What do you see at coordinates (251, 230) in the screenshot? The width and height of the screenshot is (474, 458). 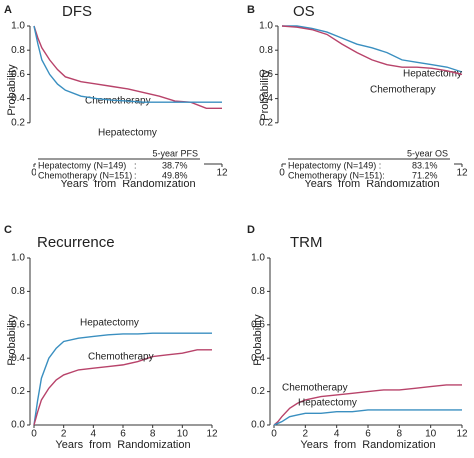 I see `panel-letter: D` at bounding box center [251, 230].